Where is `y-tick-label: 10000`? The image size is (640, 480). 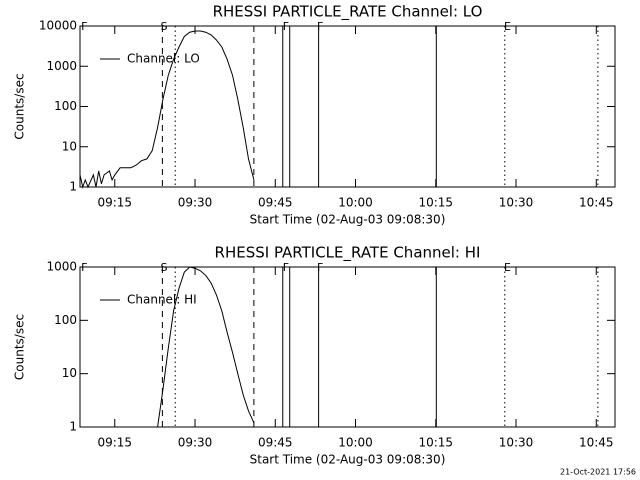 y-tick-label: 10000 is located at coordinates (58, 26).